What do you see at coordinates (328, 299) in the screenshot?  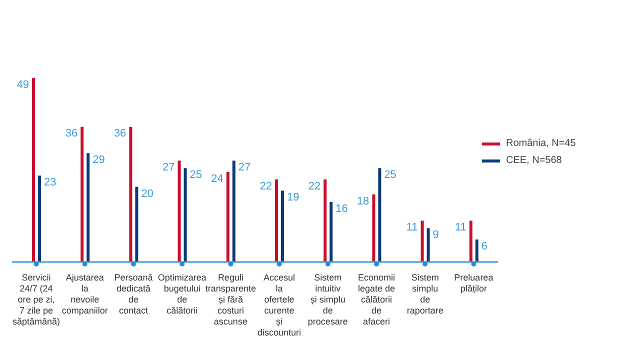 I see `x-tick-label: Sistem intuitiv și simplu de procesare` at bounding box center [328, 299].